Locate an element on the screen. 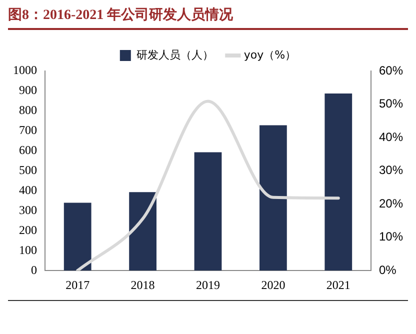  y-tick-label: 0 is located at coordinates (34, 269).